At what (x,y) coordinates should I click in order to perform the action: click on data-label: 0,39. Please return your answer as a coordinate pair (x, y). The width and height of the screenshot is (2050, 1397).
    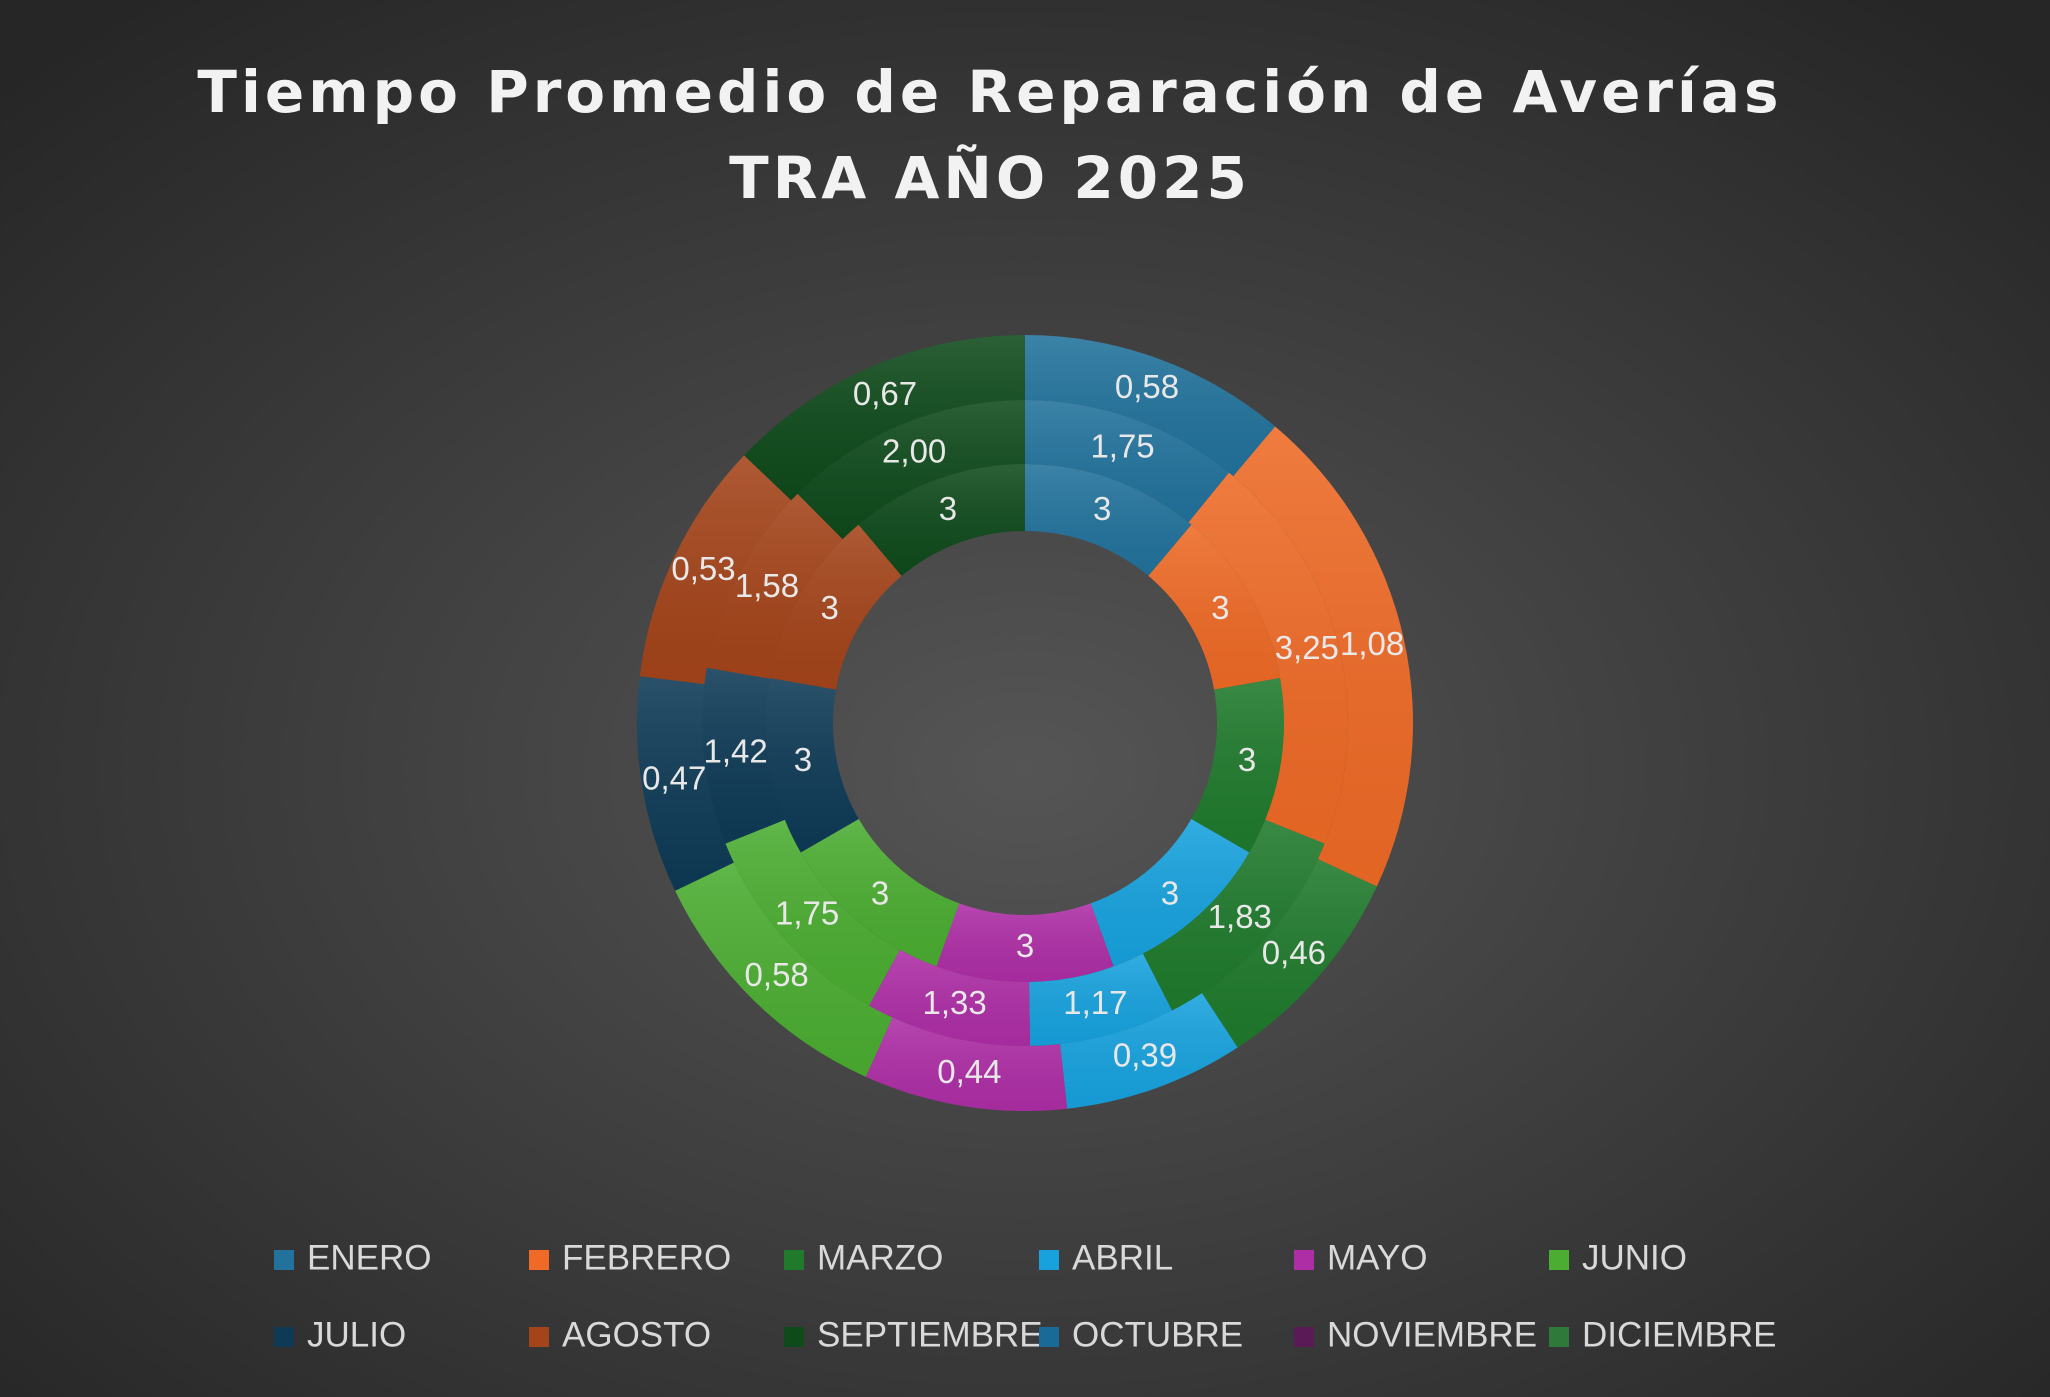
    Looking at the image, I should click on (1145, 1054).